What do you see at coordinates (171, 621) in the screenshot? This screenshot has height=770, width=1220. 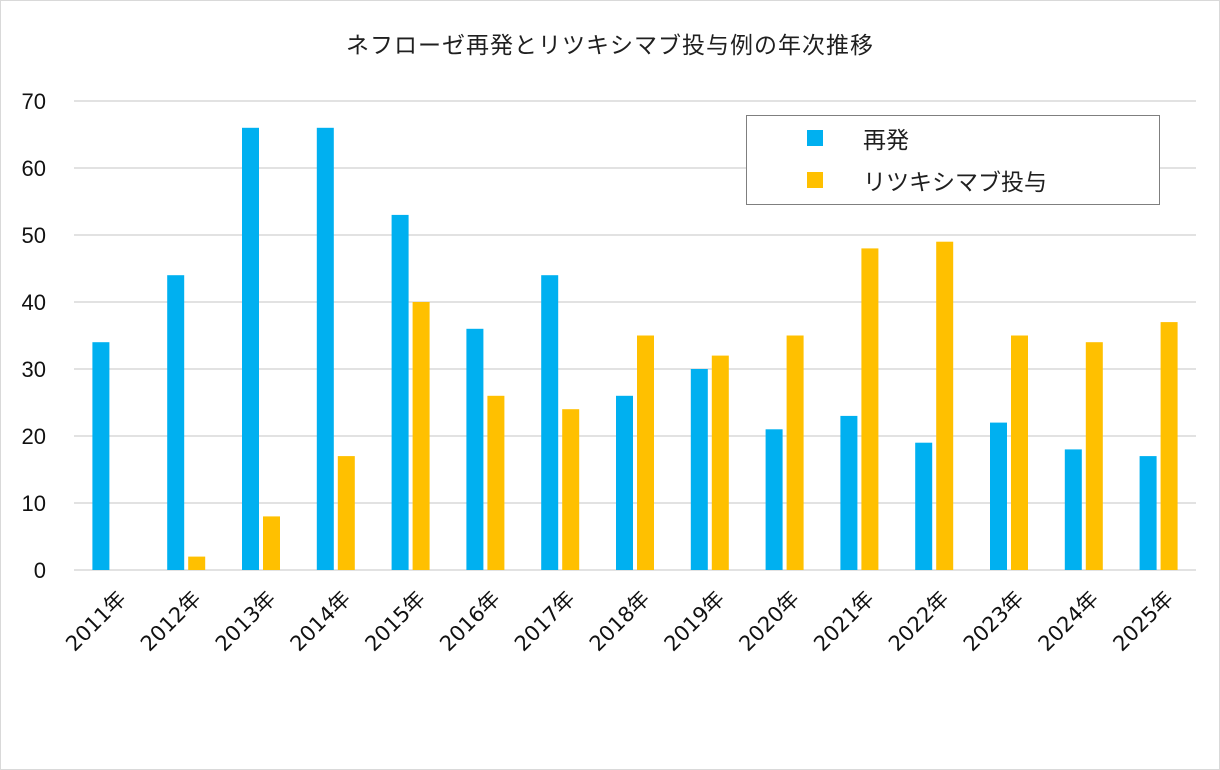 I see `x-tick-label: 2012年` at bounding box center [171, 621].